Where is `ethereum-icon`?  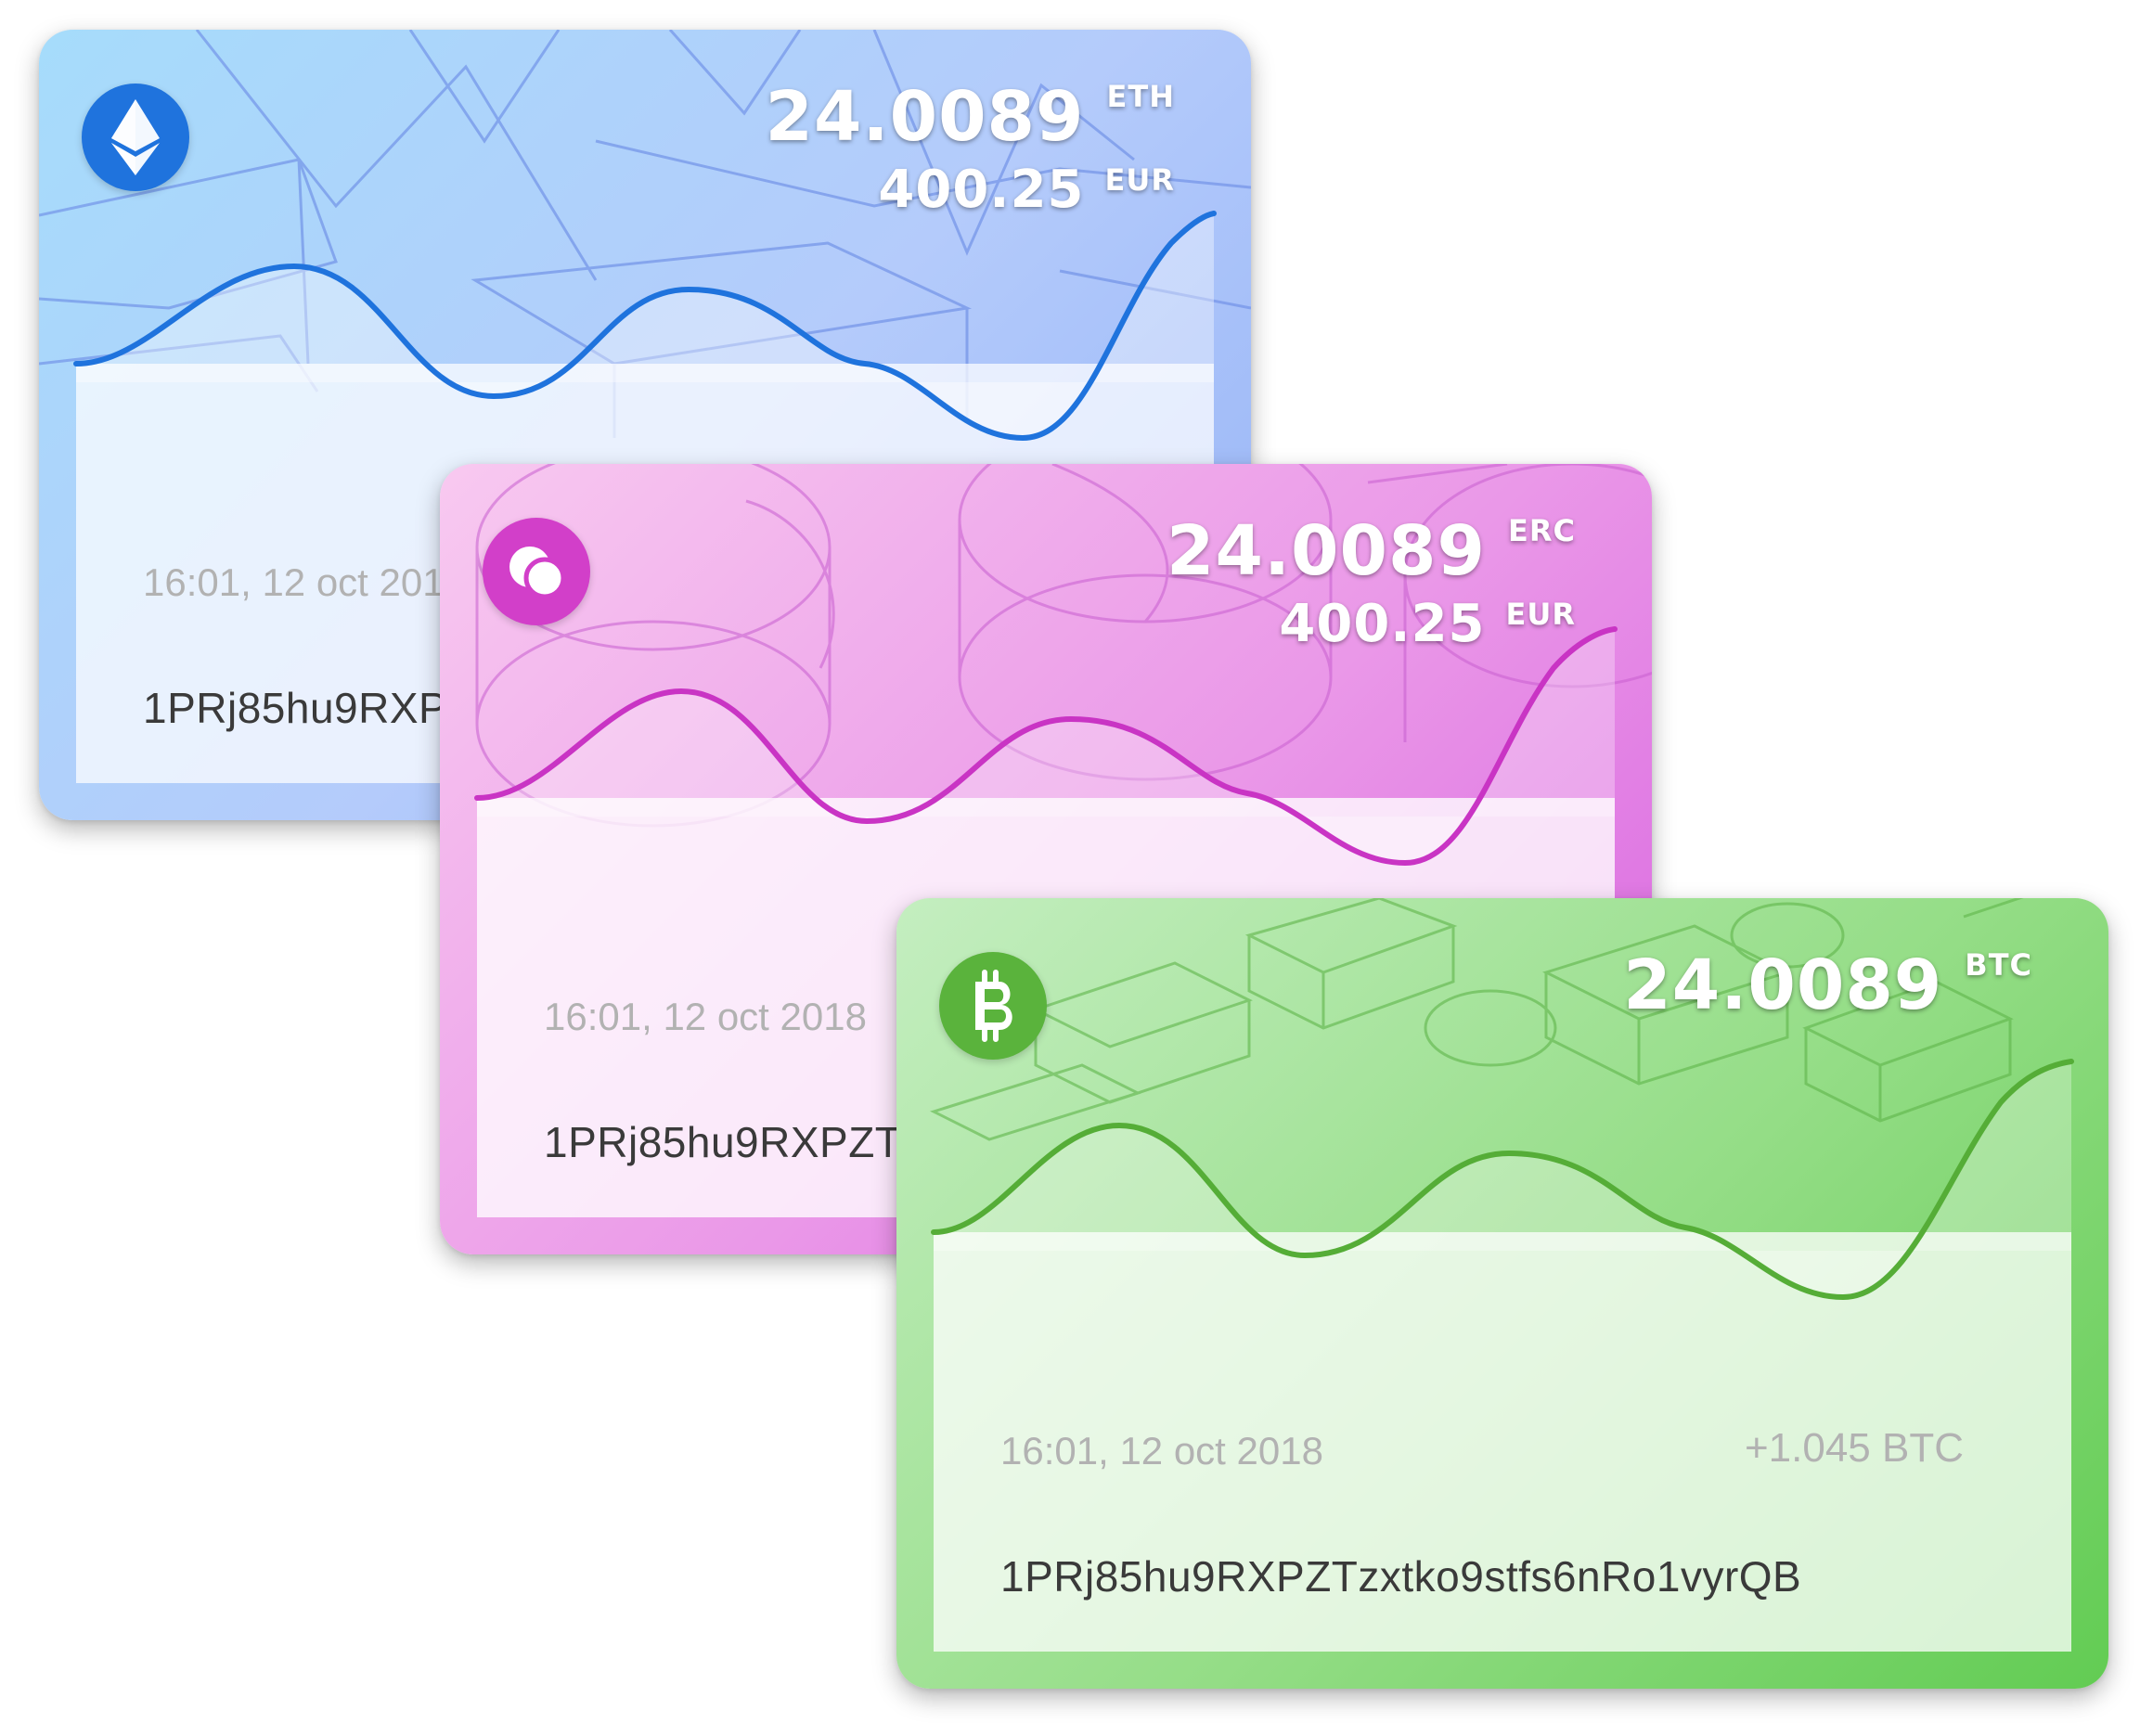
ethereum-icon is located at coordinates (135, 137).